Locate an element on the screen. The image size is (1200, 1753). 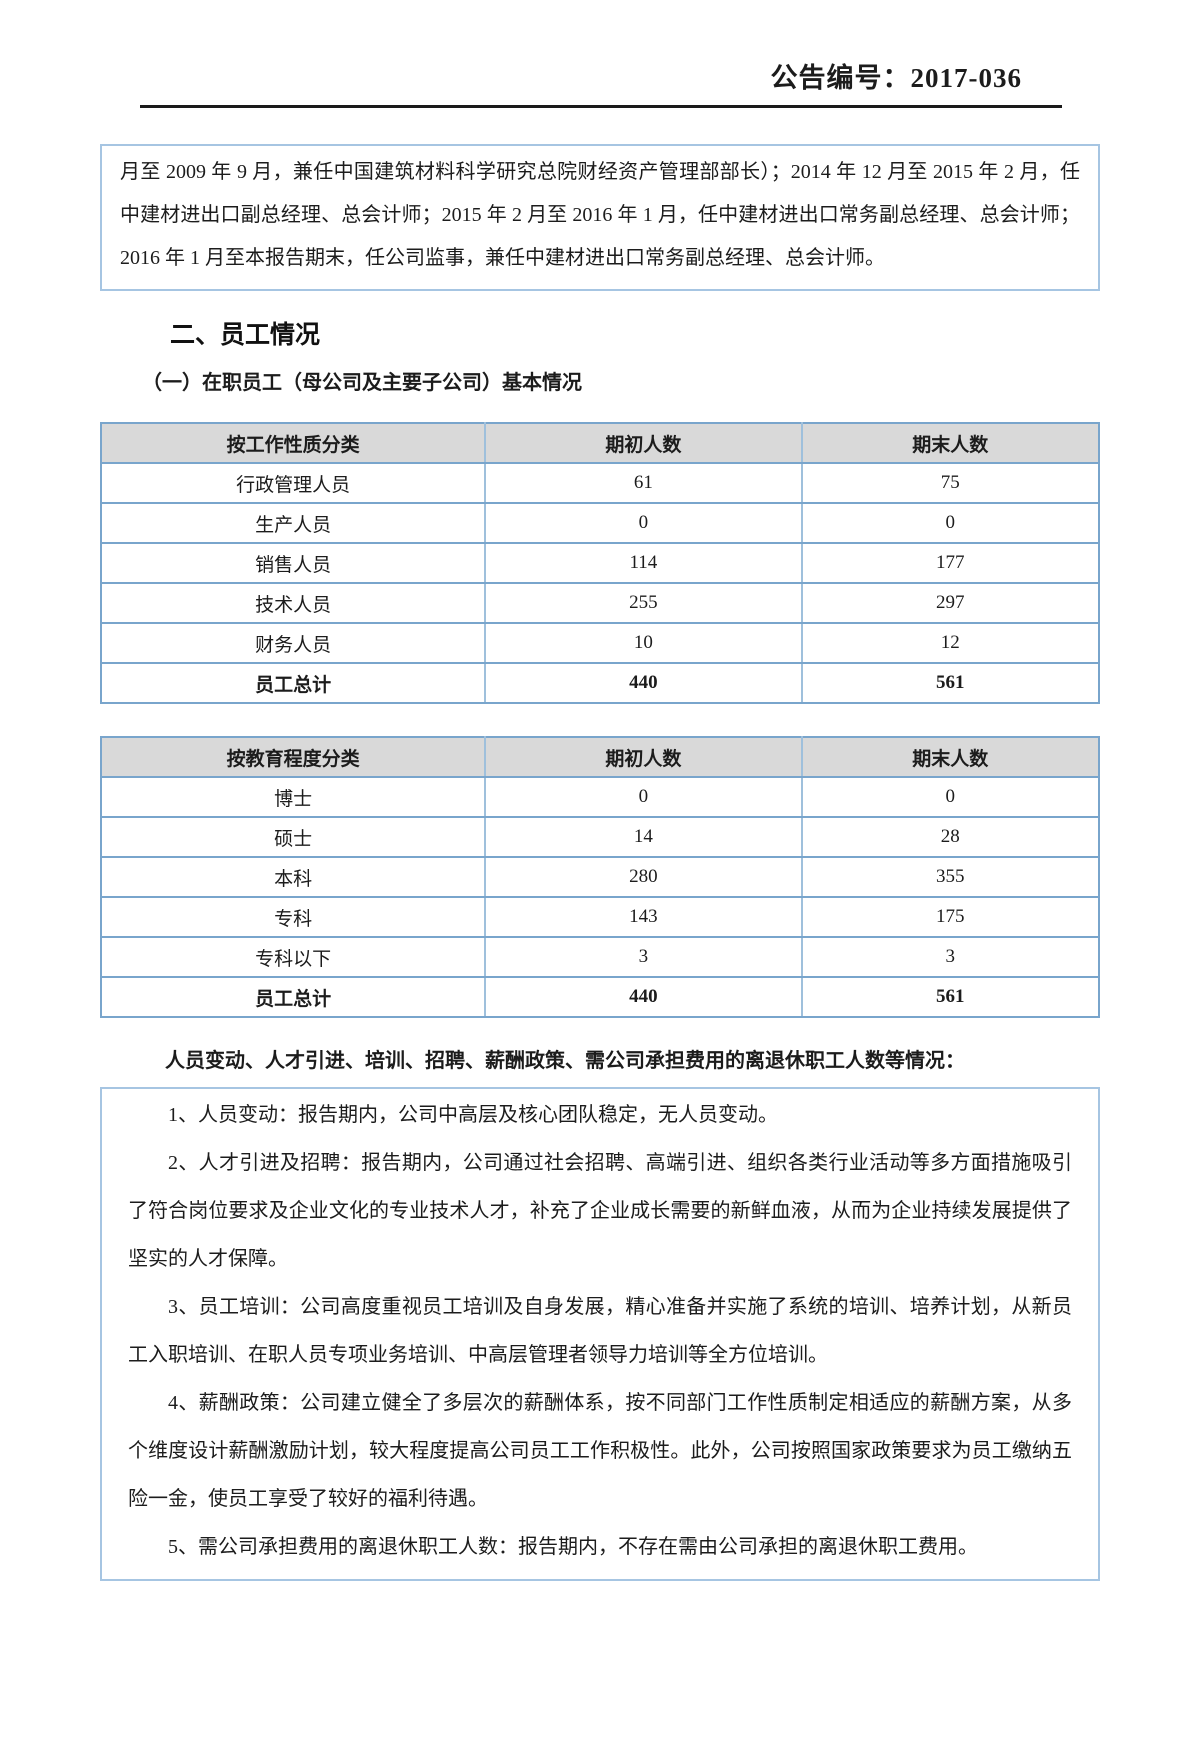
cell-value: 10 is located at coordinates (643, 643).